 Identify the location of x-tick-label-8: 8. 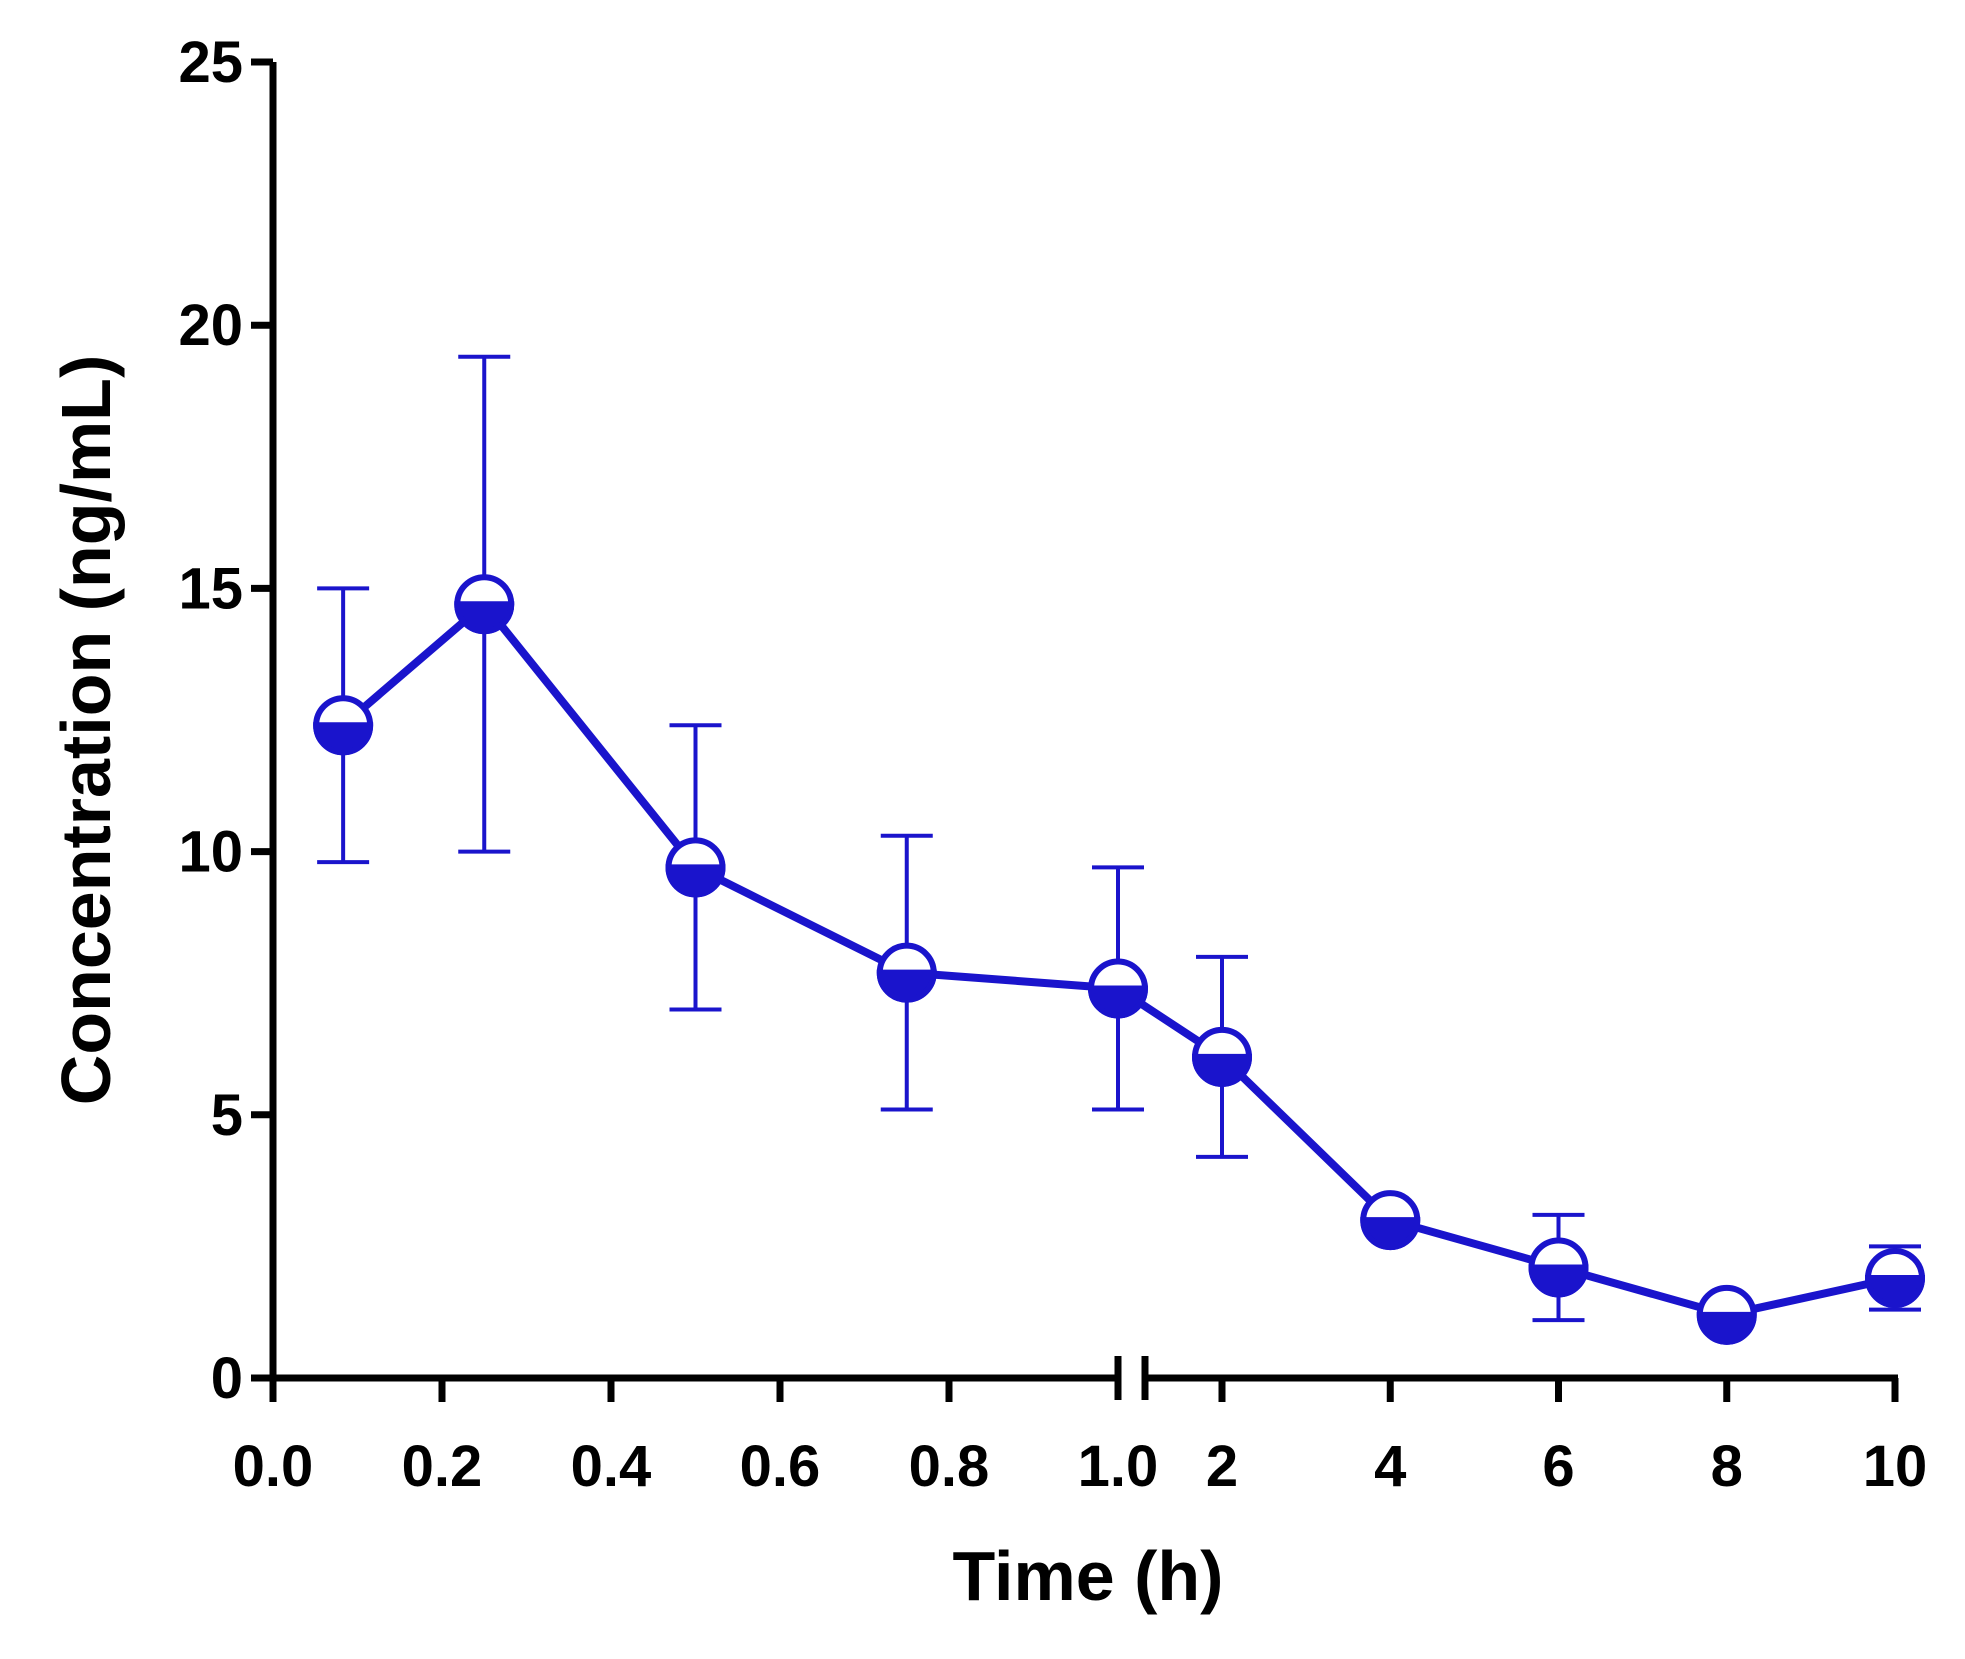
(1727, 1466).